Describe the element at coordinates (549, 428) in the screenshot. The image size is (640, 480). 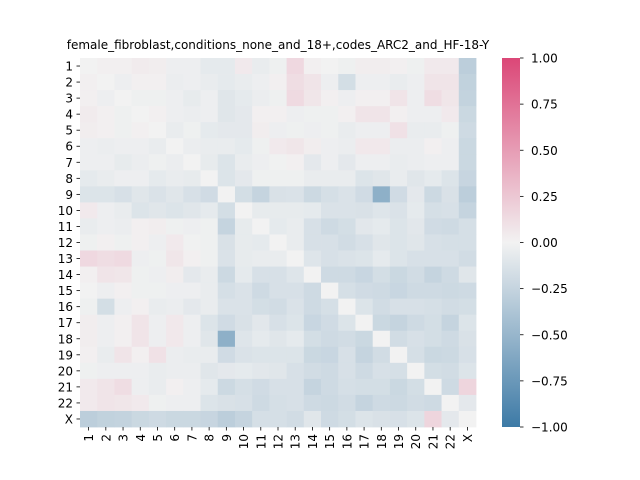
I see `colorbar-tick-label: −1.00` at that location.